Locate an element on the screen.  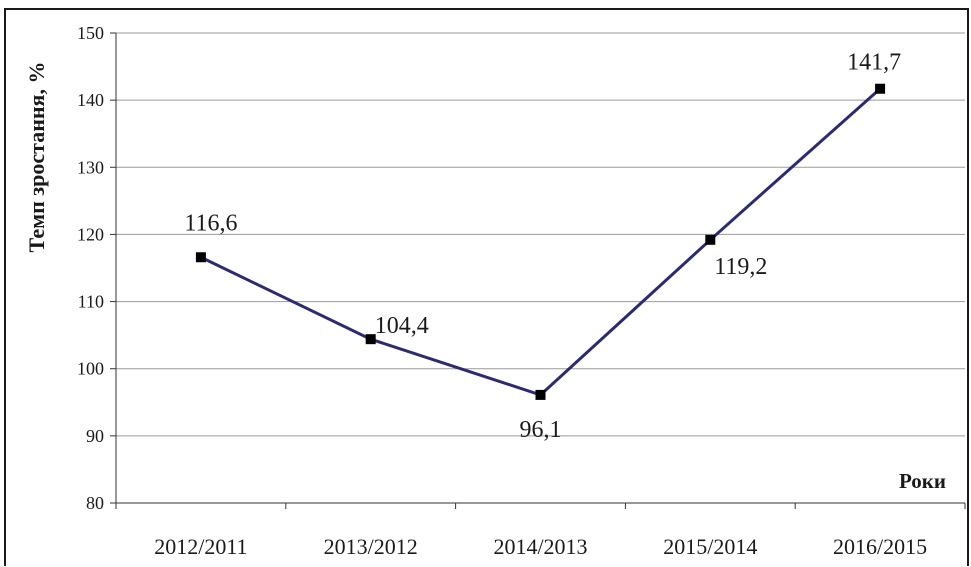
x-axis-title: Роки is located at coordinates (922, 481).